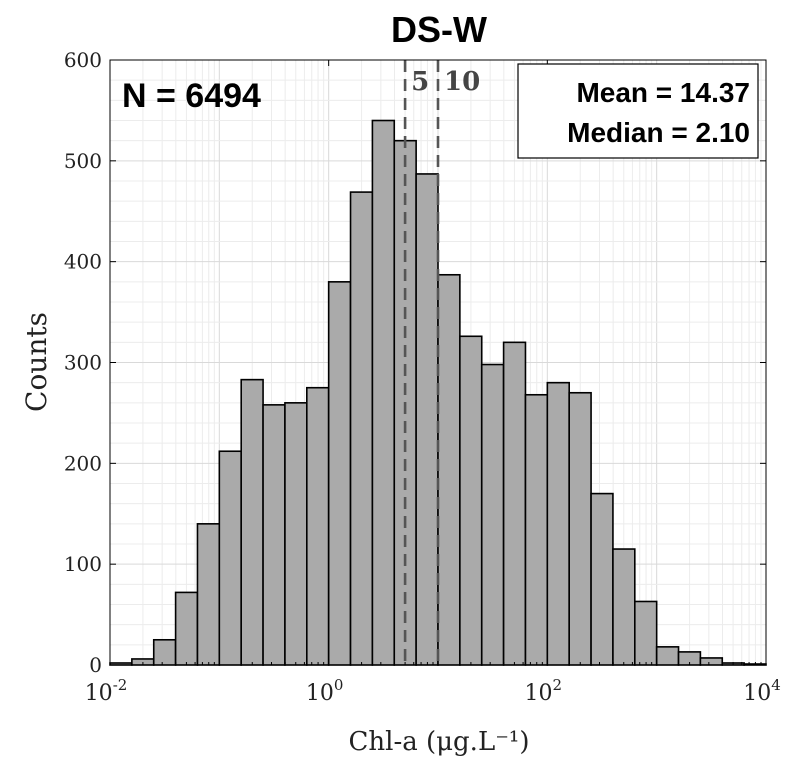  What do you see at coordinates (36, 362) in the screenshot?
I see `y-axis-label: Counts` at bounding box center [36, 362].